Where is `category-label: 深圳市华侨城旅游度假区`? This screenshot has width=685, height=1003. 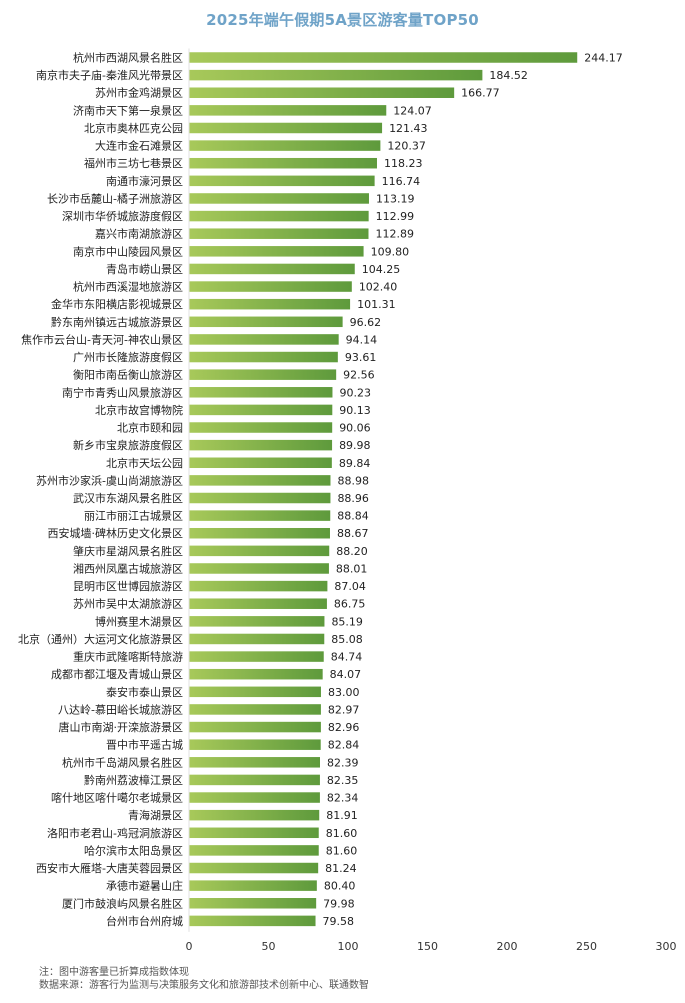 category-label: 深圳市华侨城旅游度假区 is located at coordinates (122, 216).